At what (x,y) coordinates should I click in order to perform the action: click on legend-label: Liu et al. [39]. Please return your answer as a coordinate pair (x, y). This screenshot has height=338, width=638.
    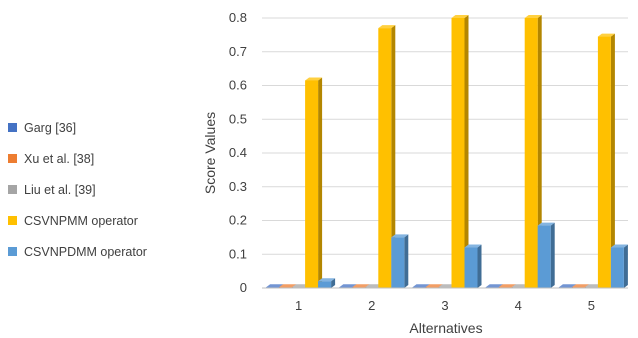
    Looking at the image, I should click on (60, 189).